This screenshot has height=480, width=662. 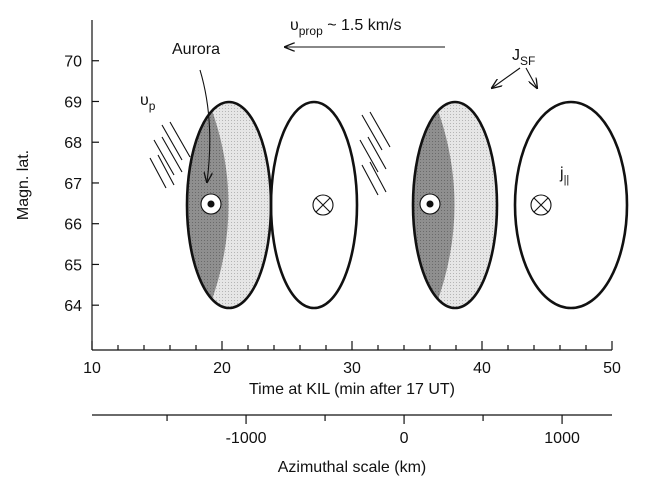 What do you see at coordinates (352, 368) in the screenshot?
I see `x-tick-label: 30` at bounding box center [352, 368].